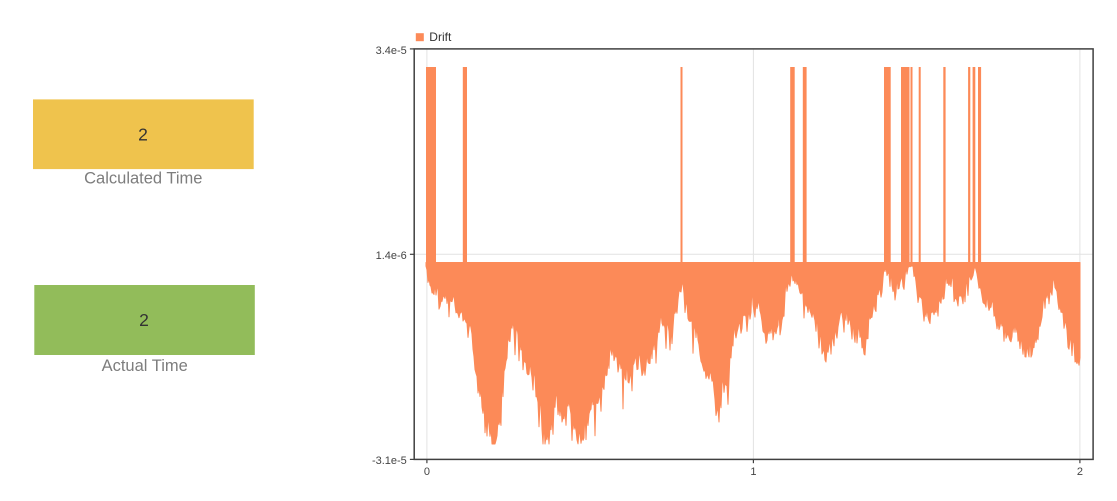 Image resolution: width=1117 pixels, height=501 pixels. Describe the element at coordinates (145, 366) in the screenshot. I see `svg-text: Actual Time` at that location.